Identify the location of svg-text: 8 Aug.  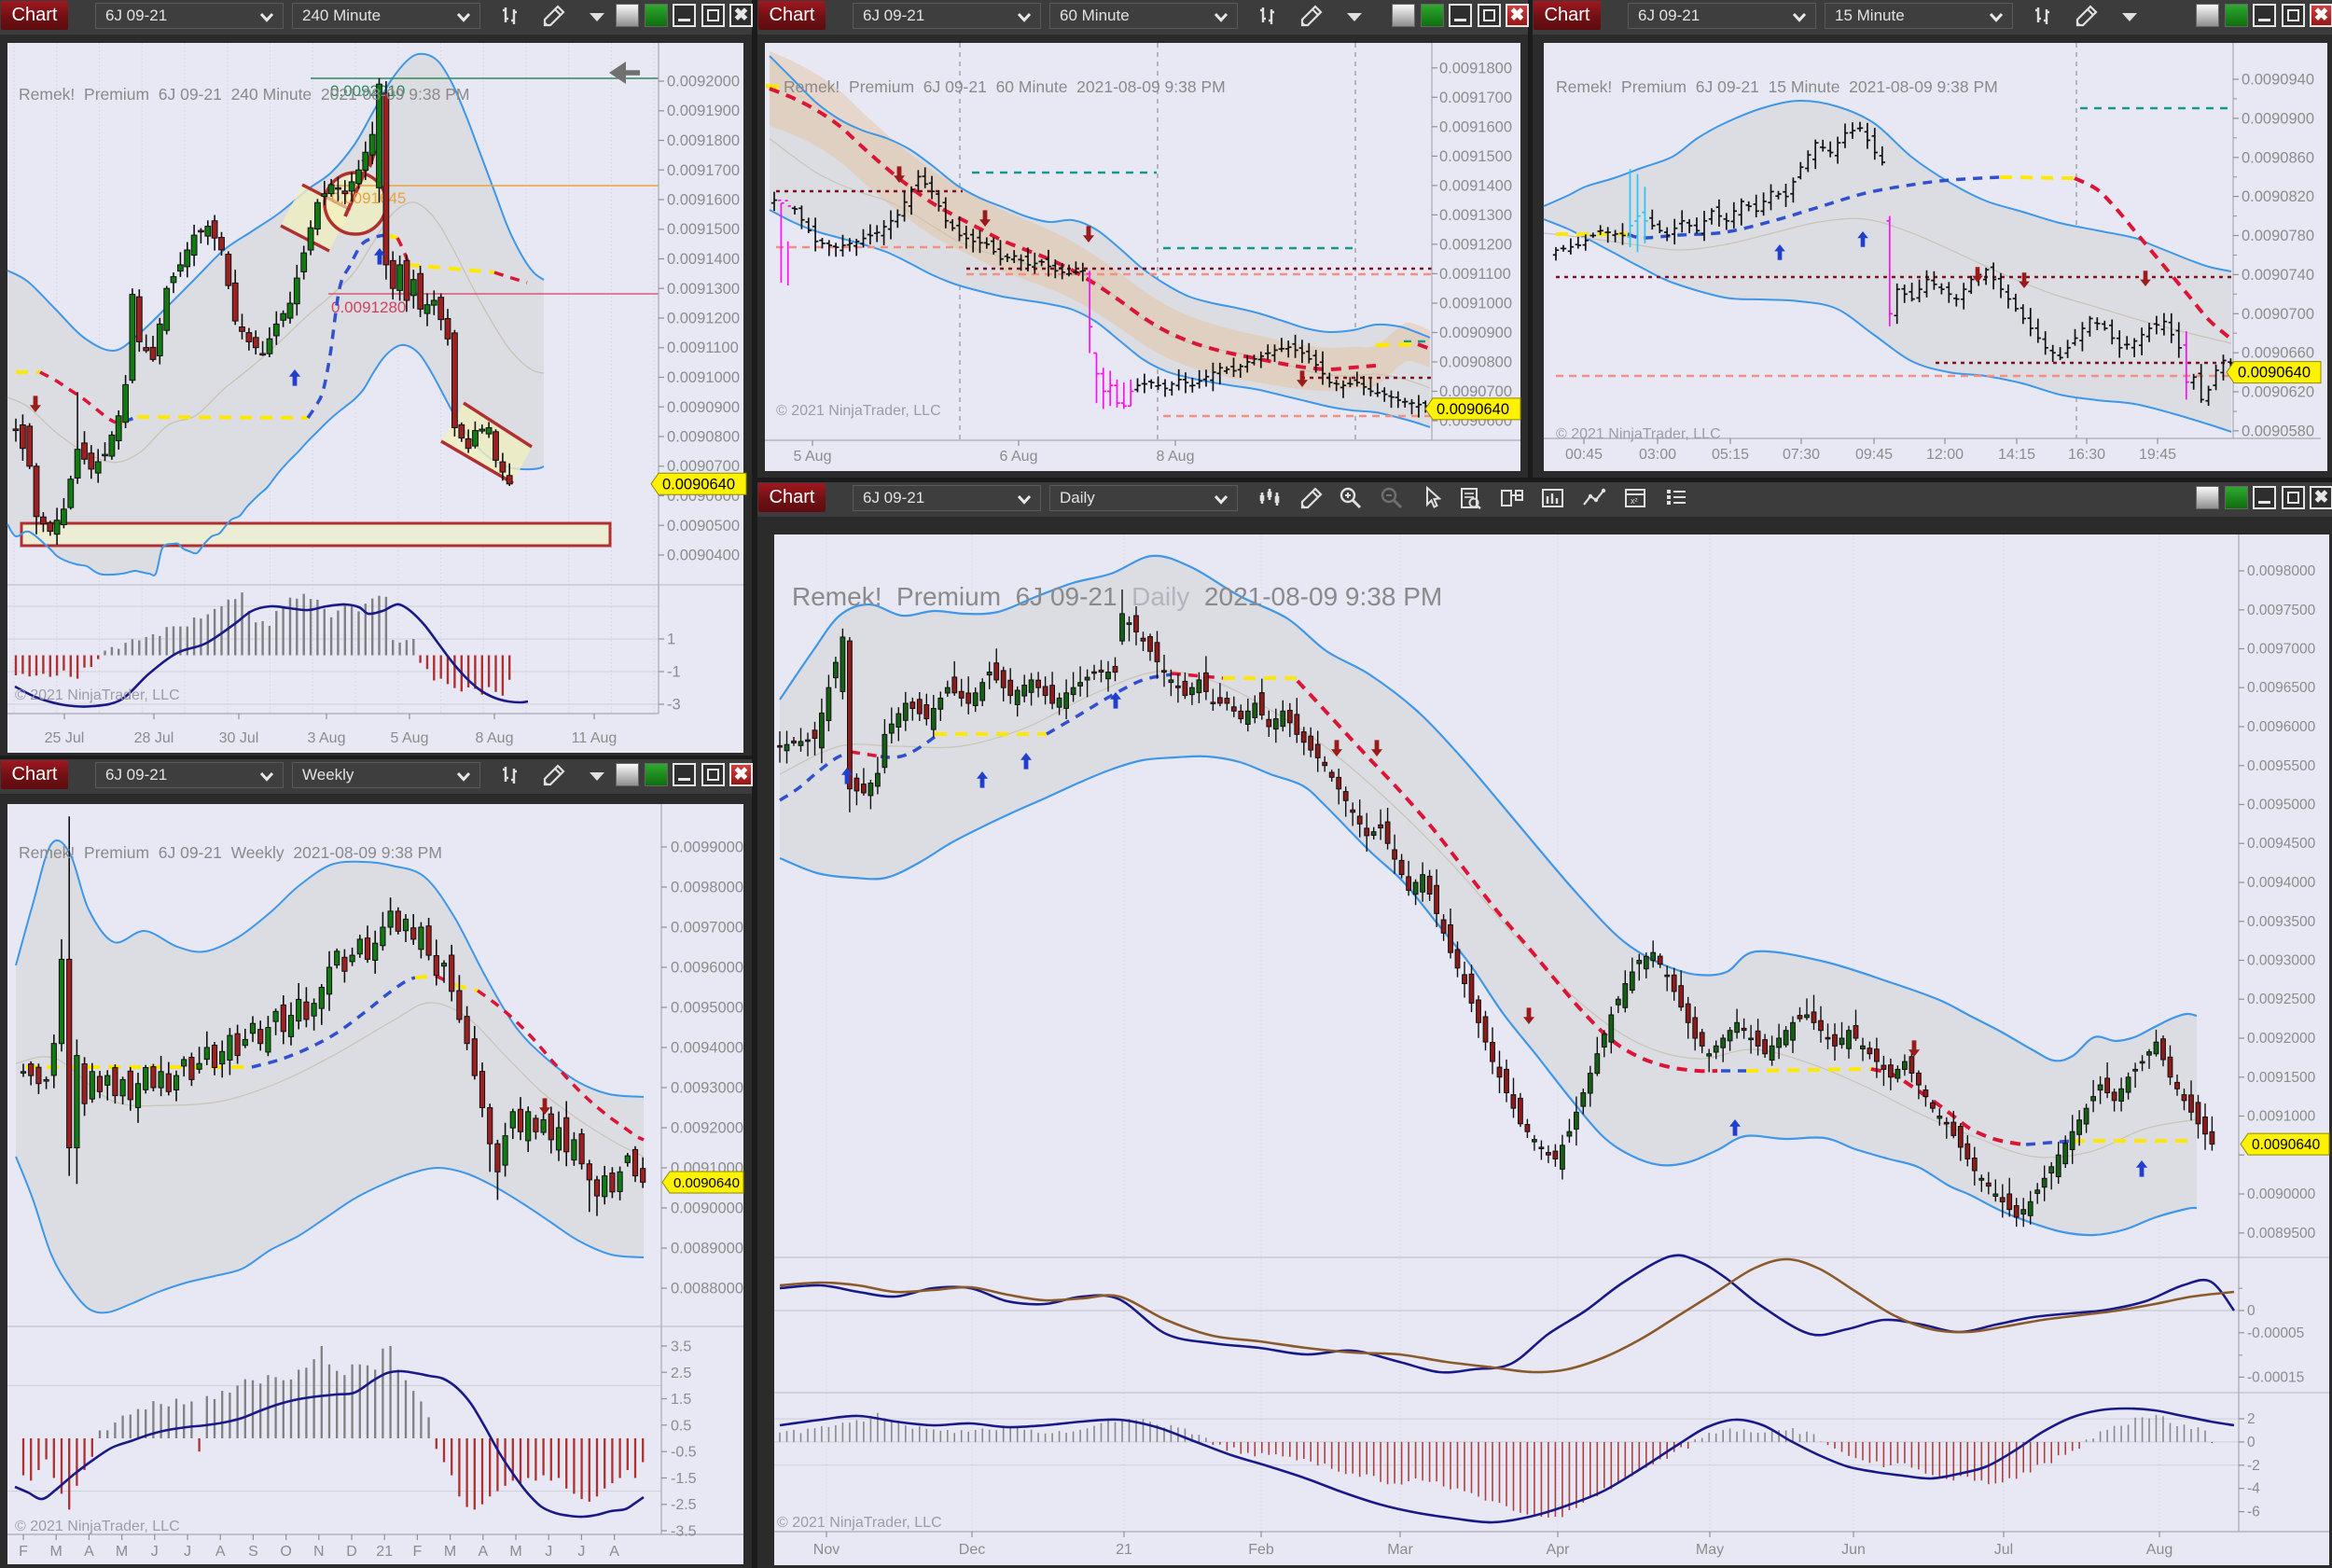
(1176, 457).